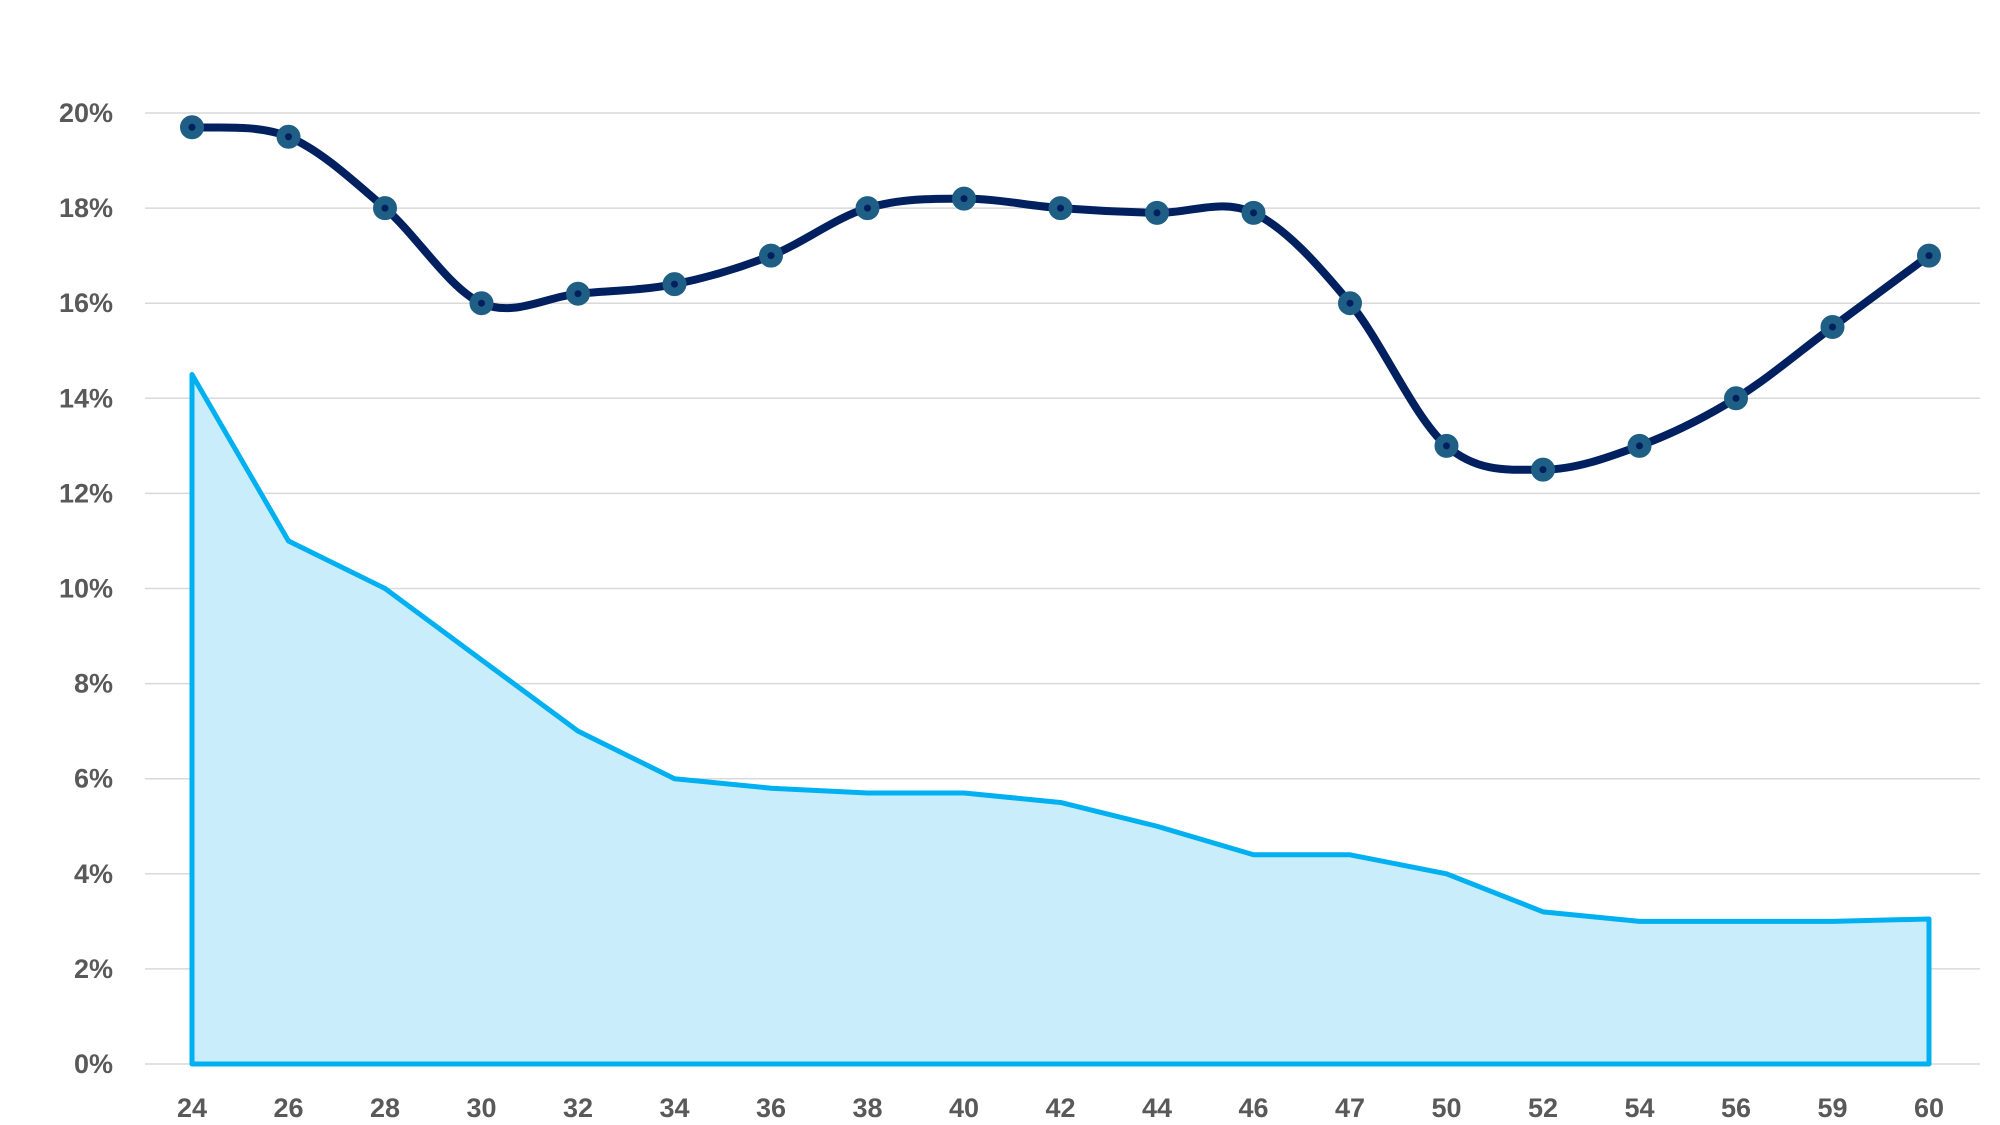  I want to click on x-tick-label: 26, so click(288, 1108).